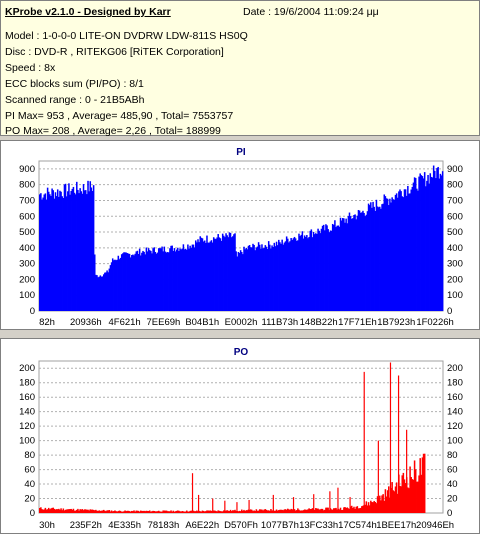 The image size is (480, 534). I want to click on y-tick-left-400: 400, so click(27, 248).